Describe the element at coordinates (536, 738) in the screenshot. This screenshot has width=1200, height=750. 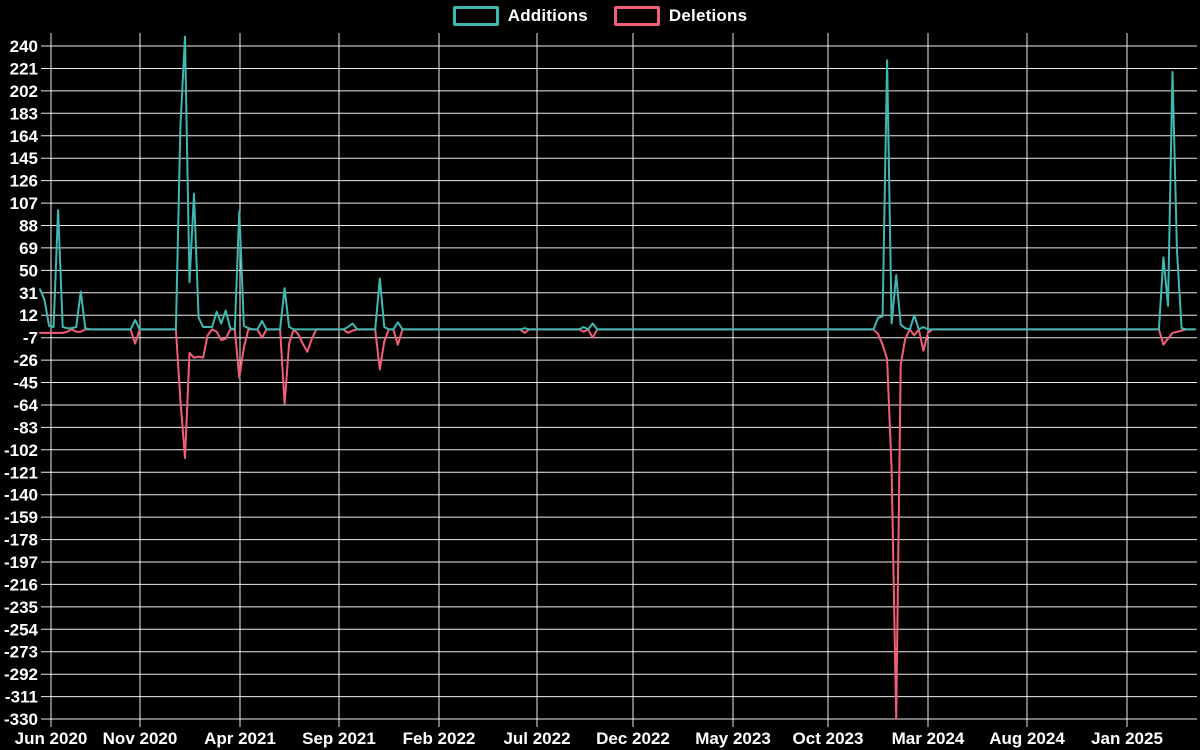
I see `x-tick-label: Jul 2022` at that location.